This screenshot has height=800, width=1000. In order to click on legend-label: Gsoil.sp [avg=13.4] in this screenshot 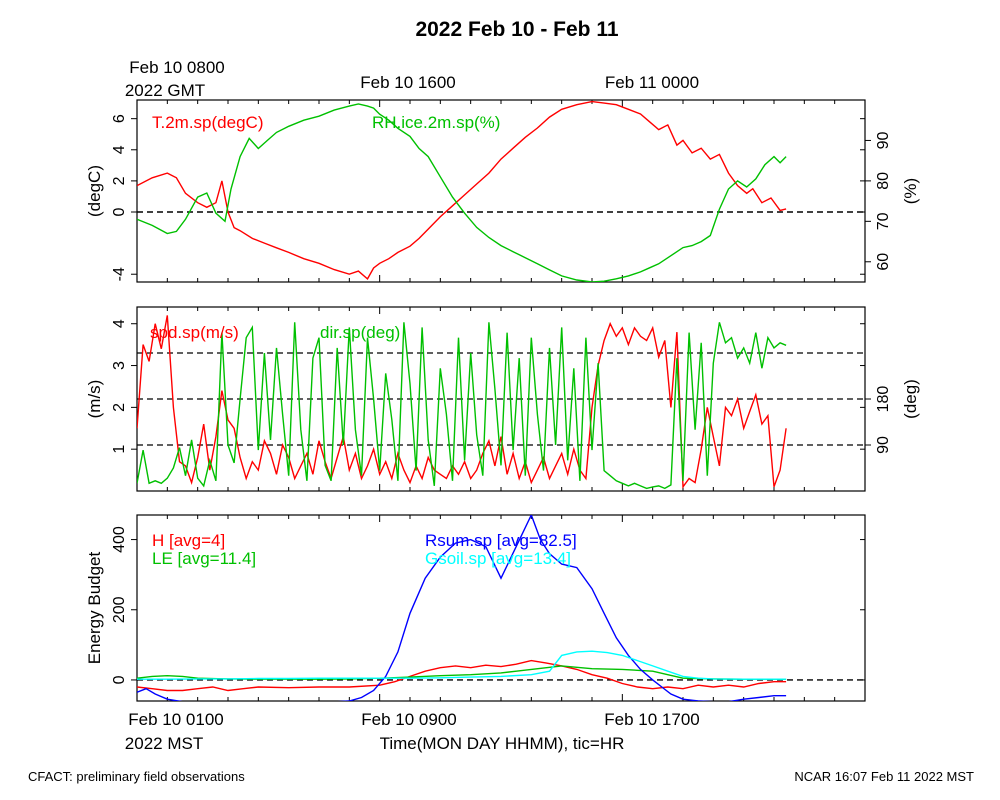, I will do `click(498, 558)`.